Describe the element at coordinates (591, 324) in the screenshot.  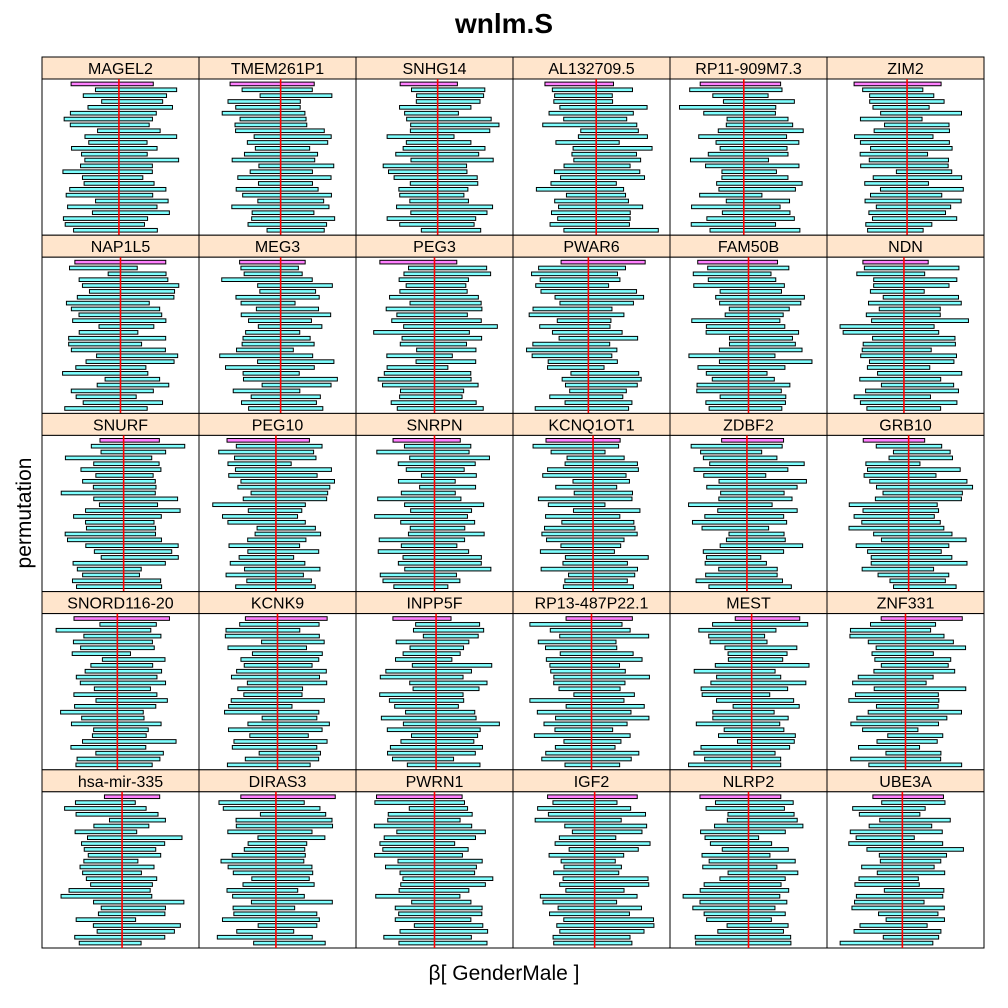
I see `panel: PWAR6` at that location.